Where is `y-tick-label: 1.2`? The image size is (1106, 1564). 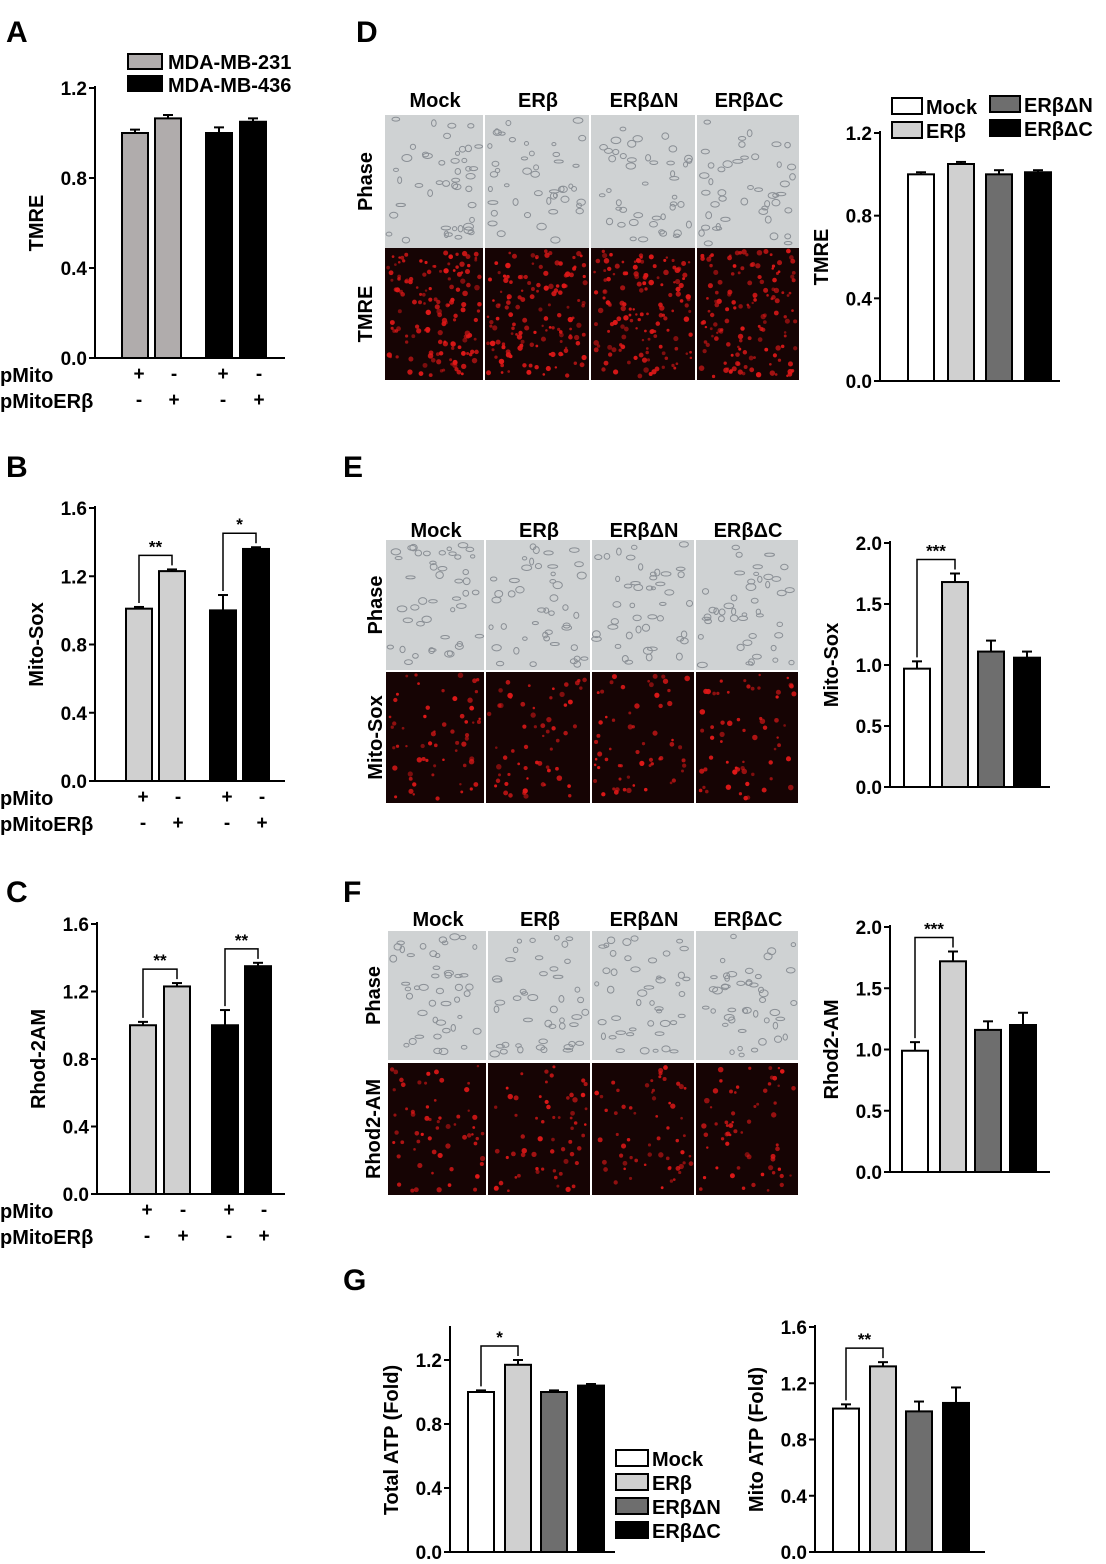
y-tick-label: 1.2 is located at coordinates (74, 577).